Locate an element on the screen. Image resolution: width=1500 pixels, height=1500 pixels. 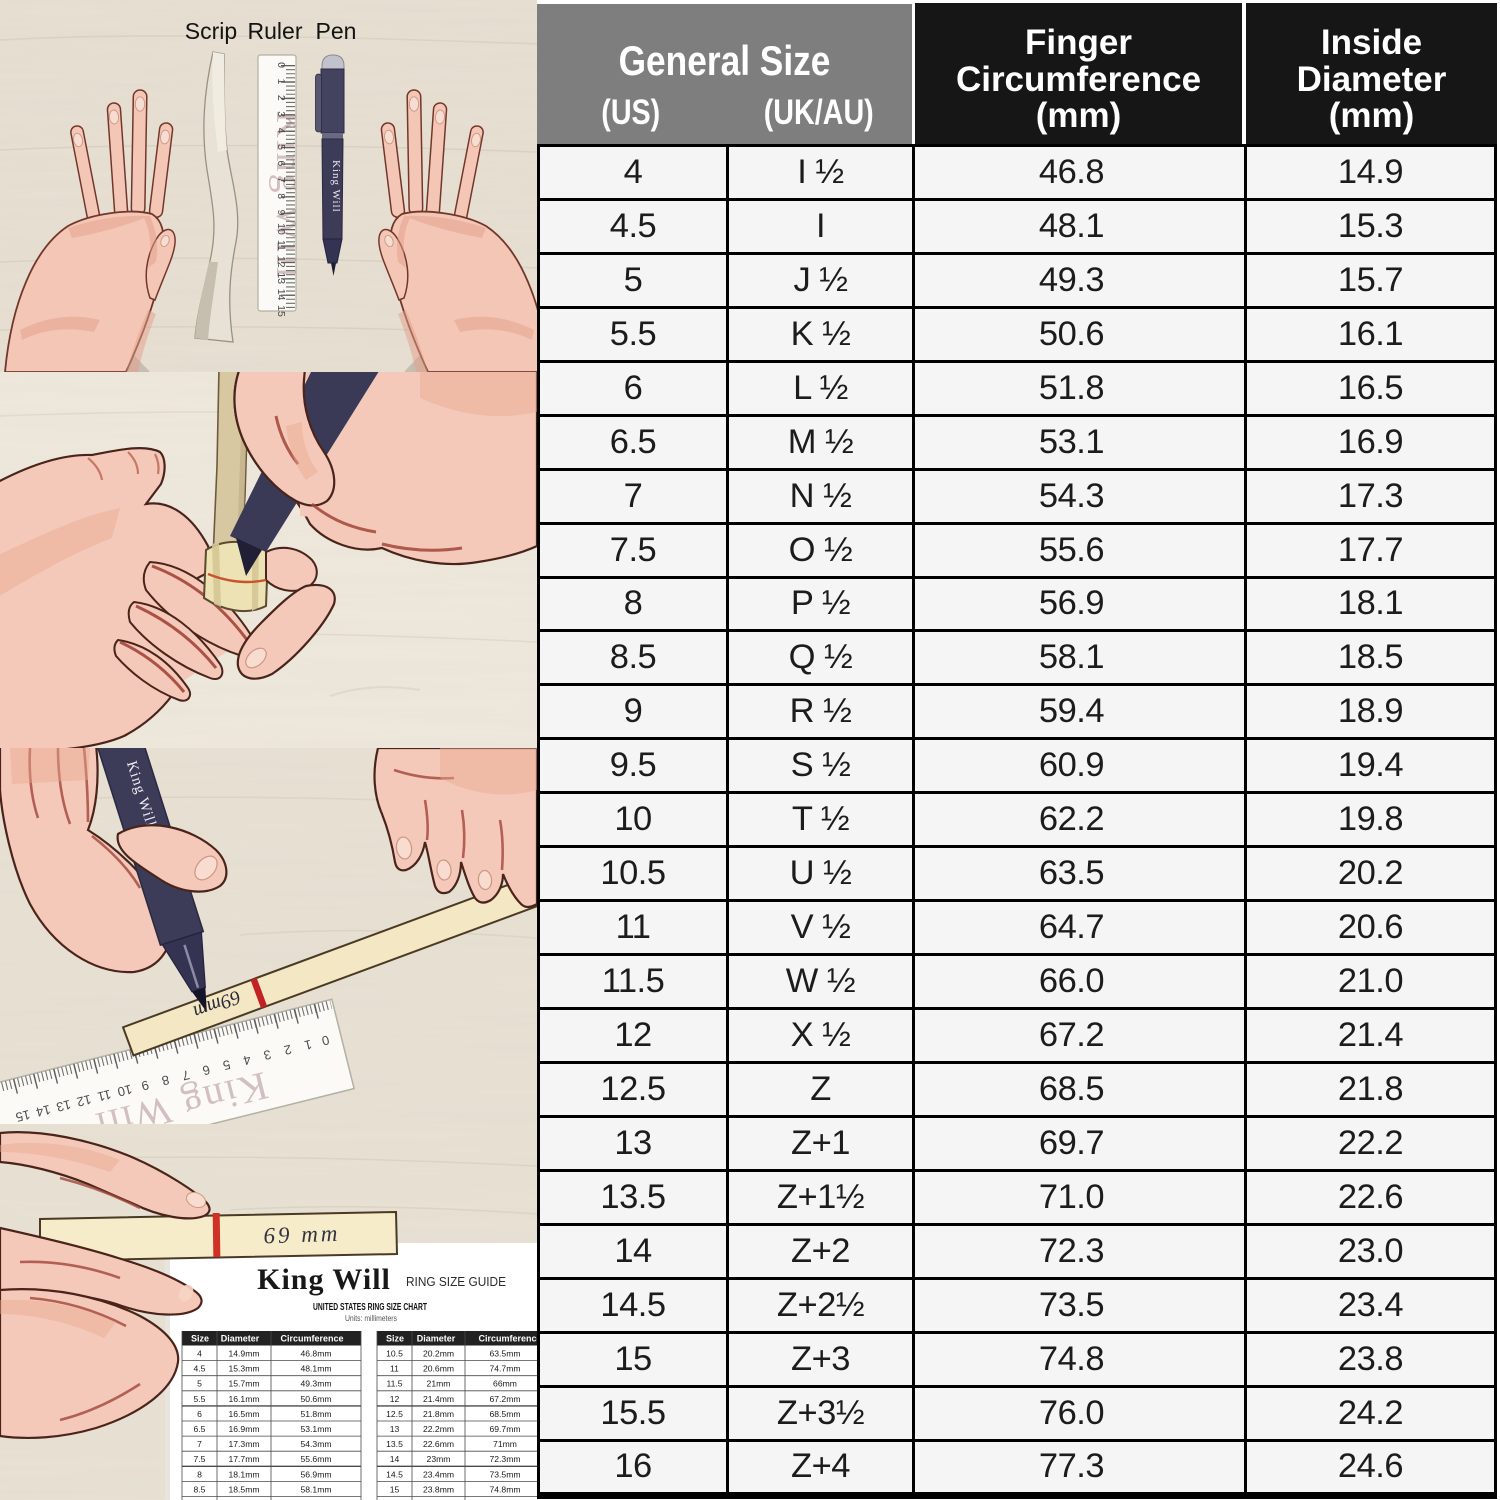
svg-text: 69 mm is located at coordinates (302, 1235).